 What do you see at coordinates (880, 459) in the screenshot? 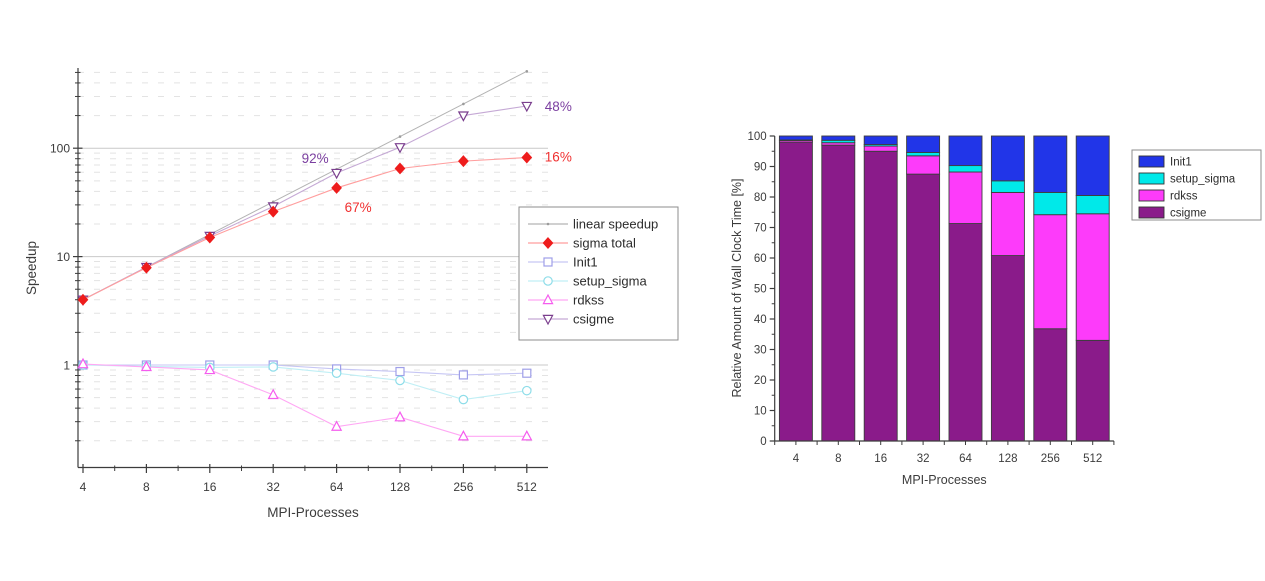
I see `x-tick-label: 16` at bounding box center [880, 459].